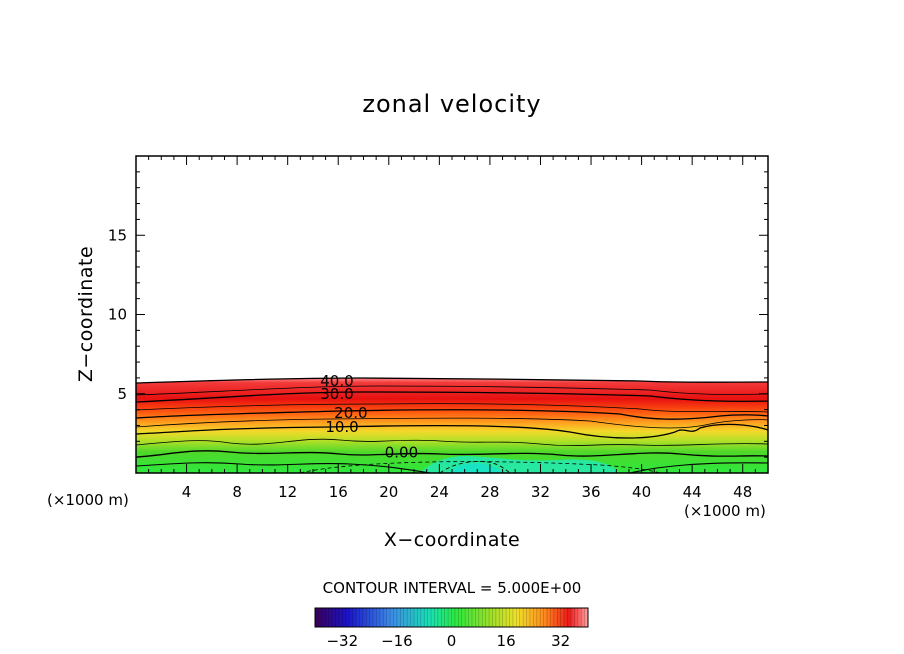 Image resolution: width=904 pixels, height=654 pixels. Describe the element at coordinates (336, 394) in the screenshot. I see `contour-label: 30.0` at that location.